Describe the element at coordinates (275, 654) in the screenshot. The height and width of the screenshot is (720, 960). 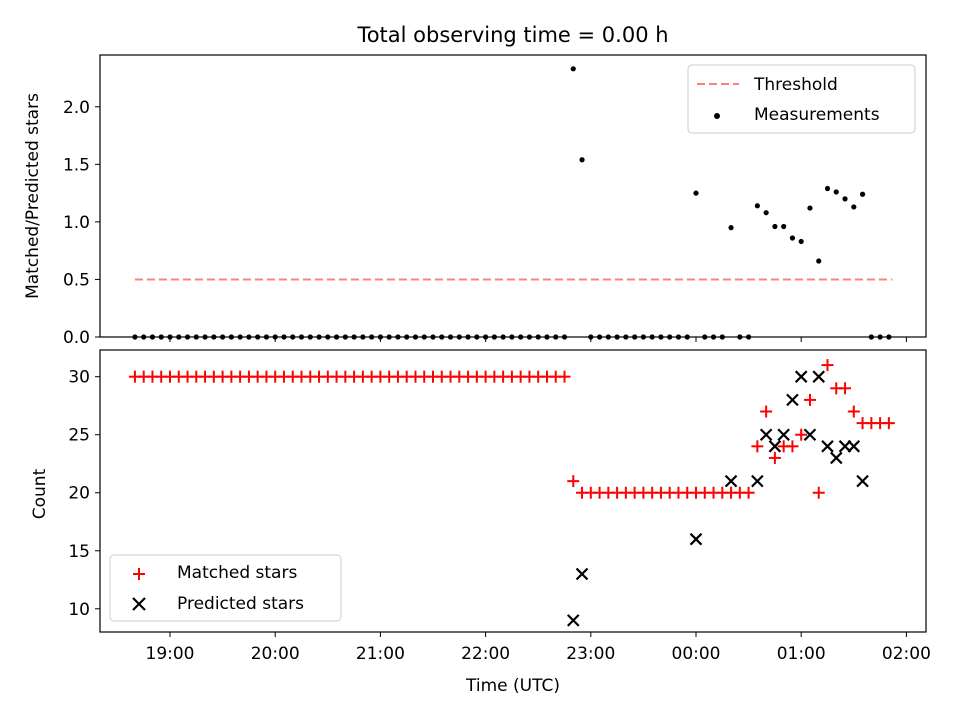
I see `x-tick-label: 20:00` at that location.